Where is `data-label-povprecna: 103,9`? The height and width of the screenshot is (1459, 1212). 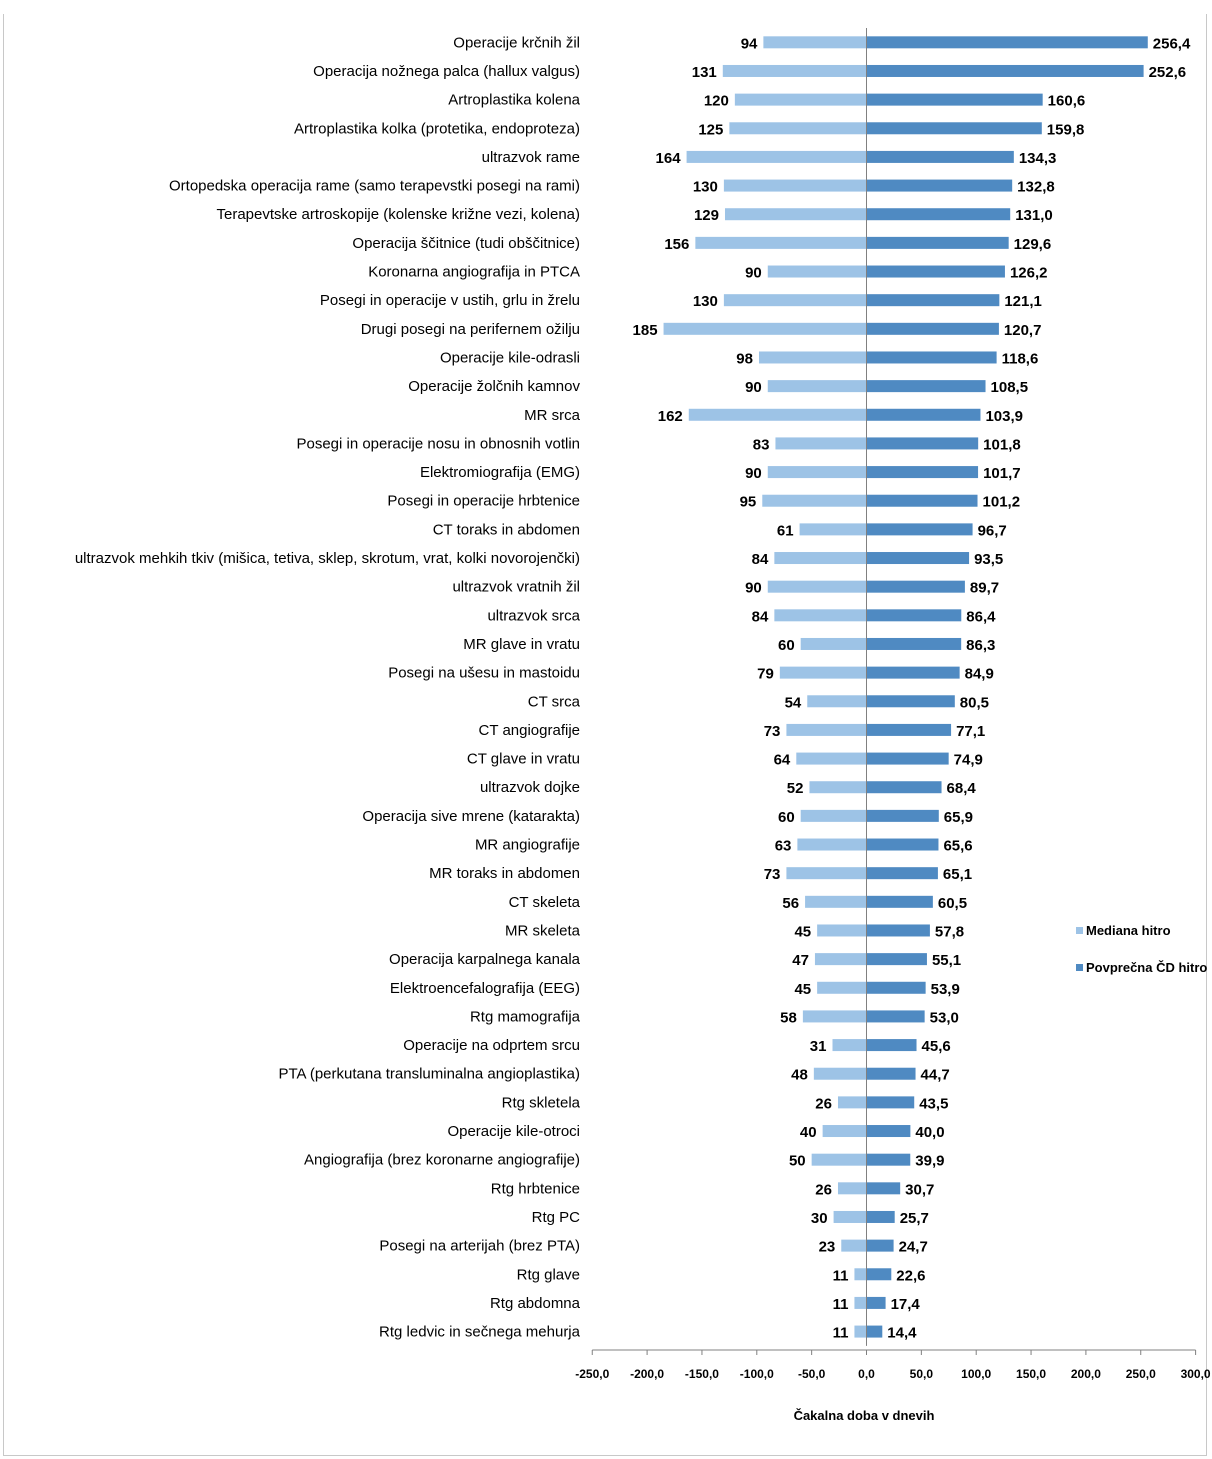
data-label-povprecna: 103,9 is located at coordinates (1004, 416).